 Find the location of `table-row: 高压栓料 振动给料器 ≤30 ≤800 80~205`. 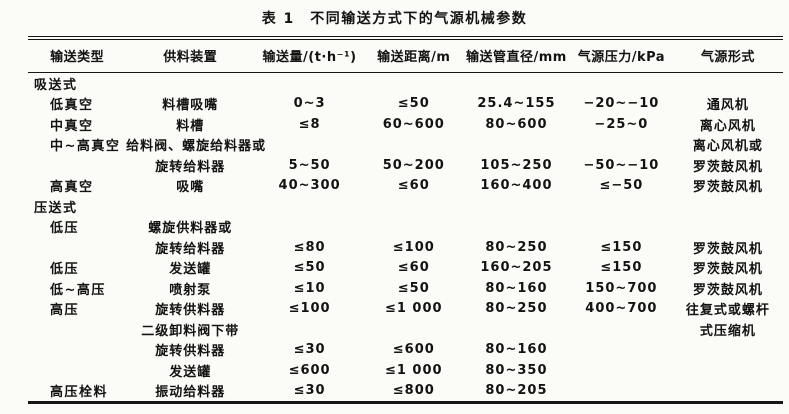

table-row: 高压栓料 振动给料器 ≤30 ≤800 80~205 is located at coordinates (405, 392).